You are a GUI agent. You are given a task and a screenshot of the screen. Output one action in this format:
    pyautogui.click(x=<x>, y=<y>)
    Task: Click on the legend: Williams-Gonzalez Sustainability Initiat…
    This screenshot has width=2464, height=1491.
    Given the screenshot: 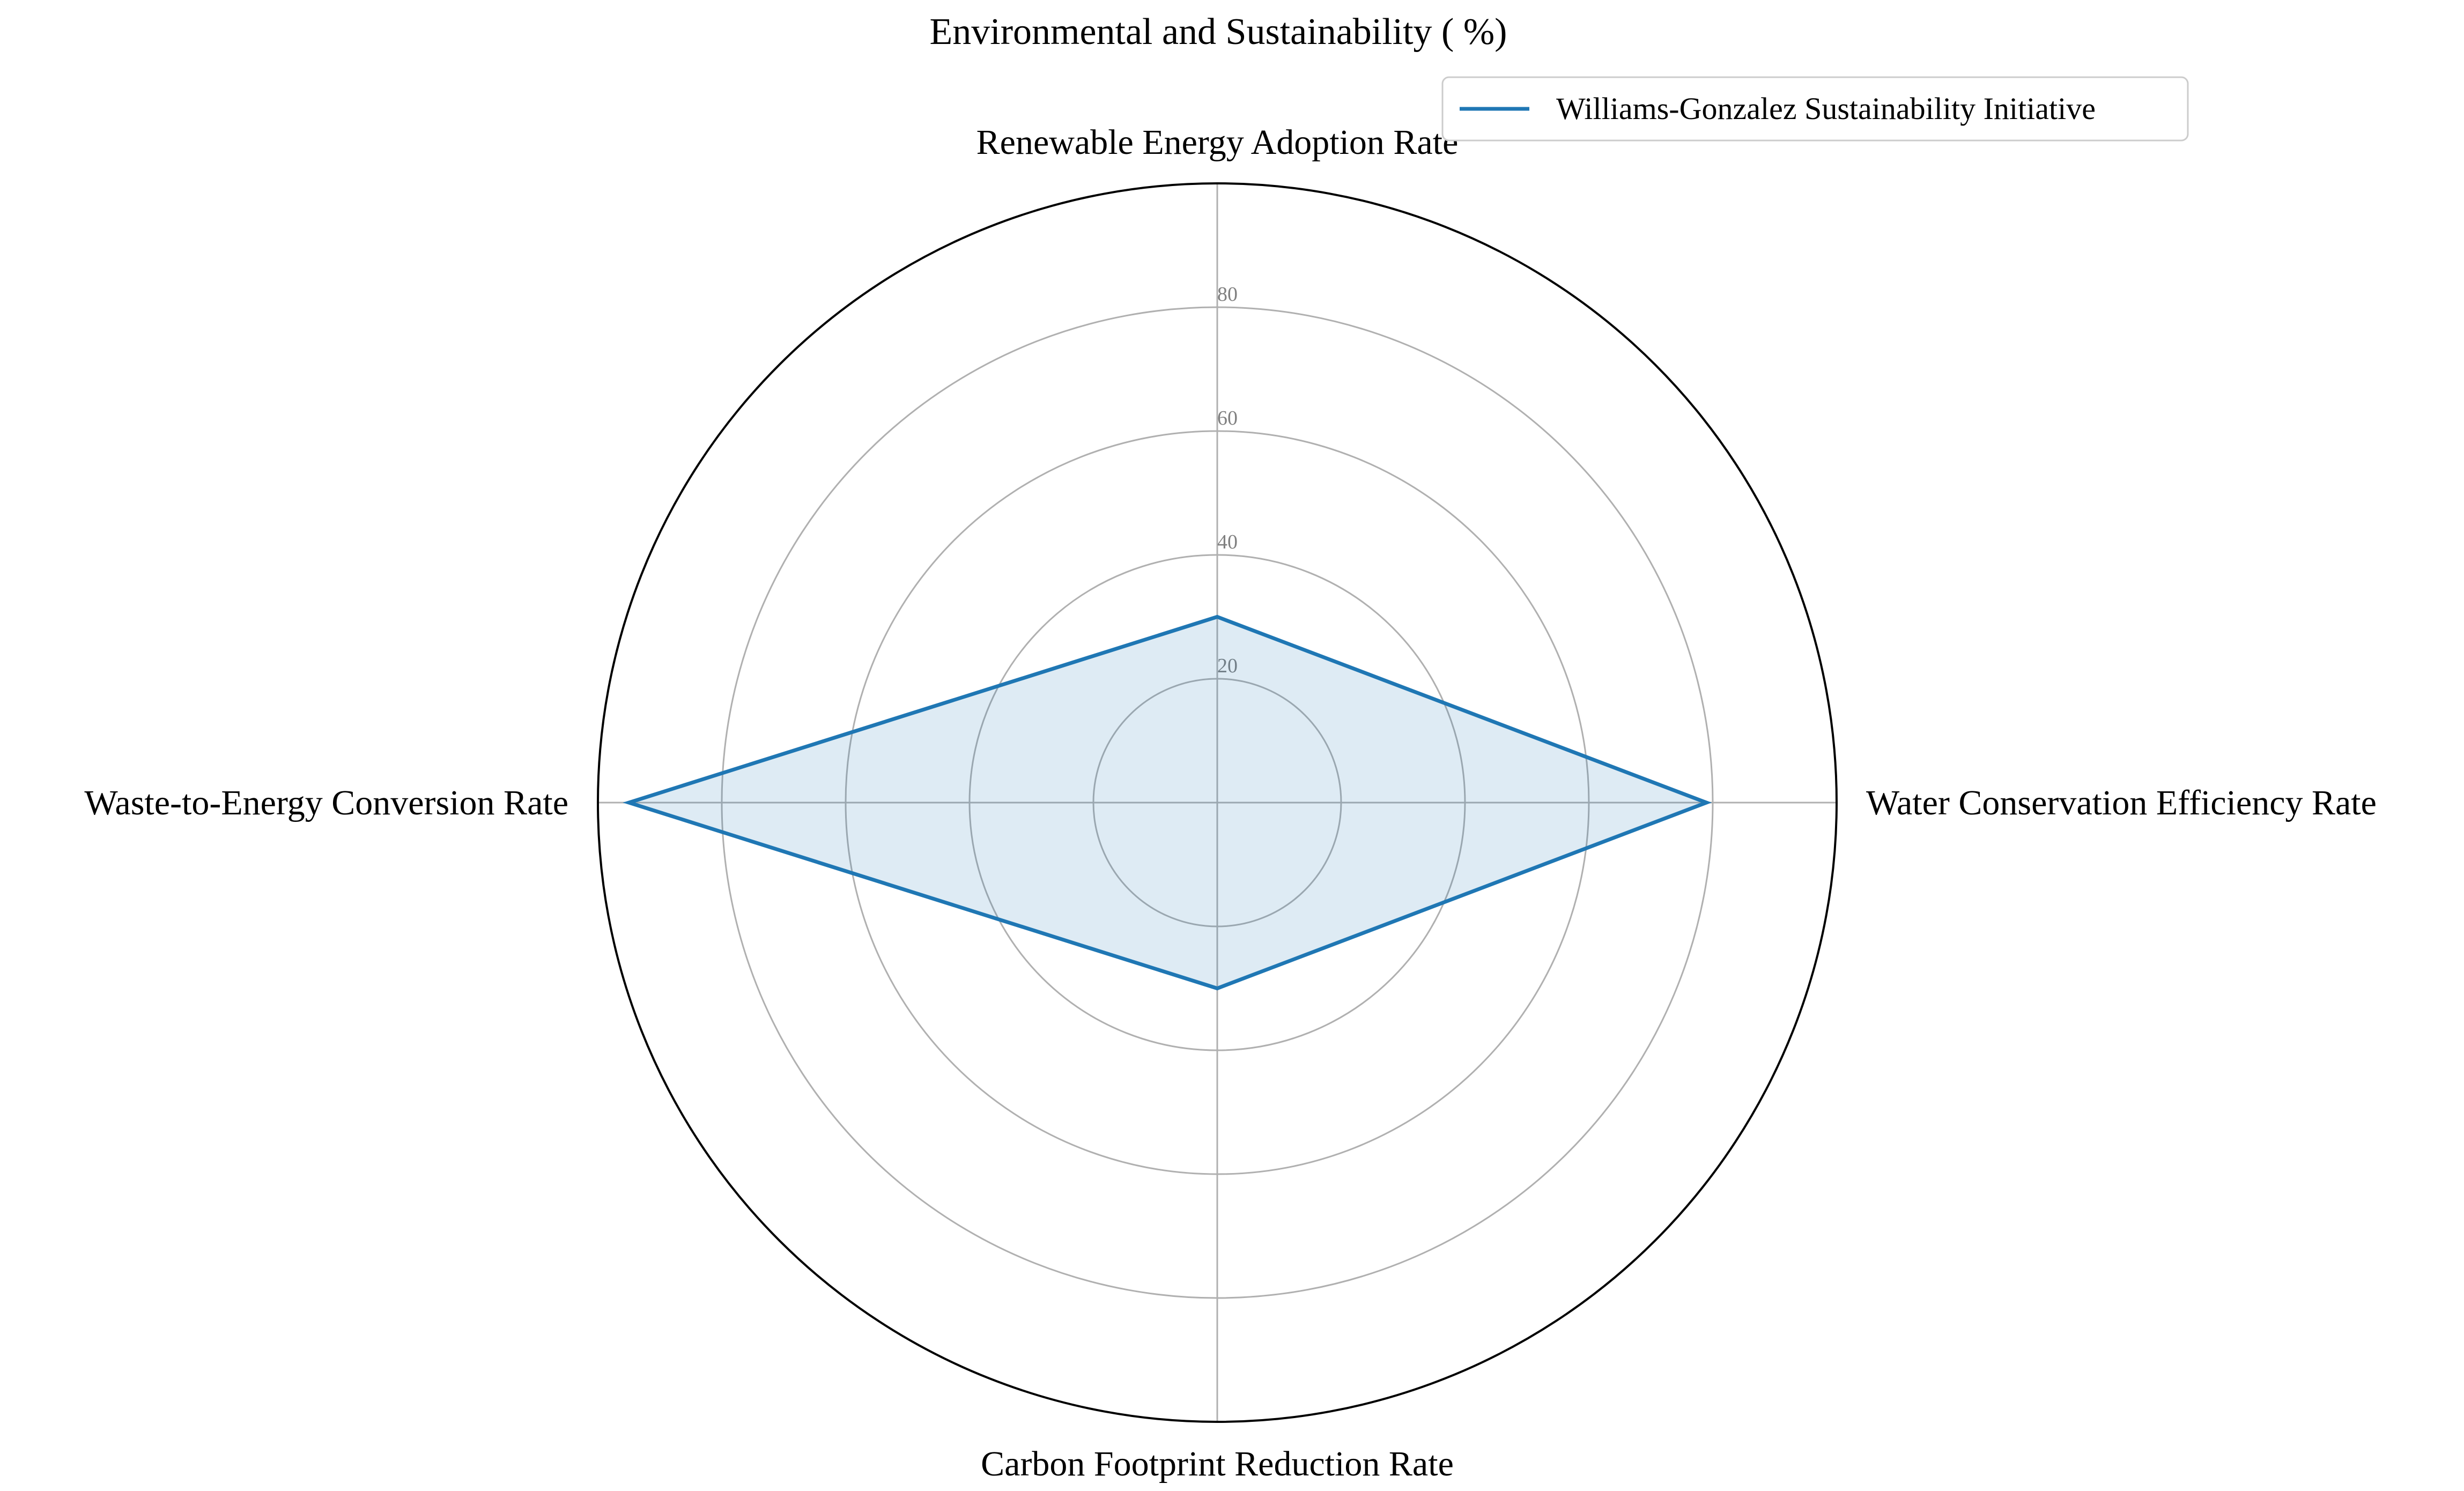 What is the action you would take?
    pyautogui.click(x=1815, y=108)
    